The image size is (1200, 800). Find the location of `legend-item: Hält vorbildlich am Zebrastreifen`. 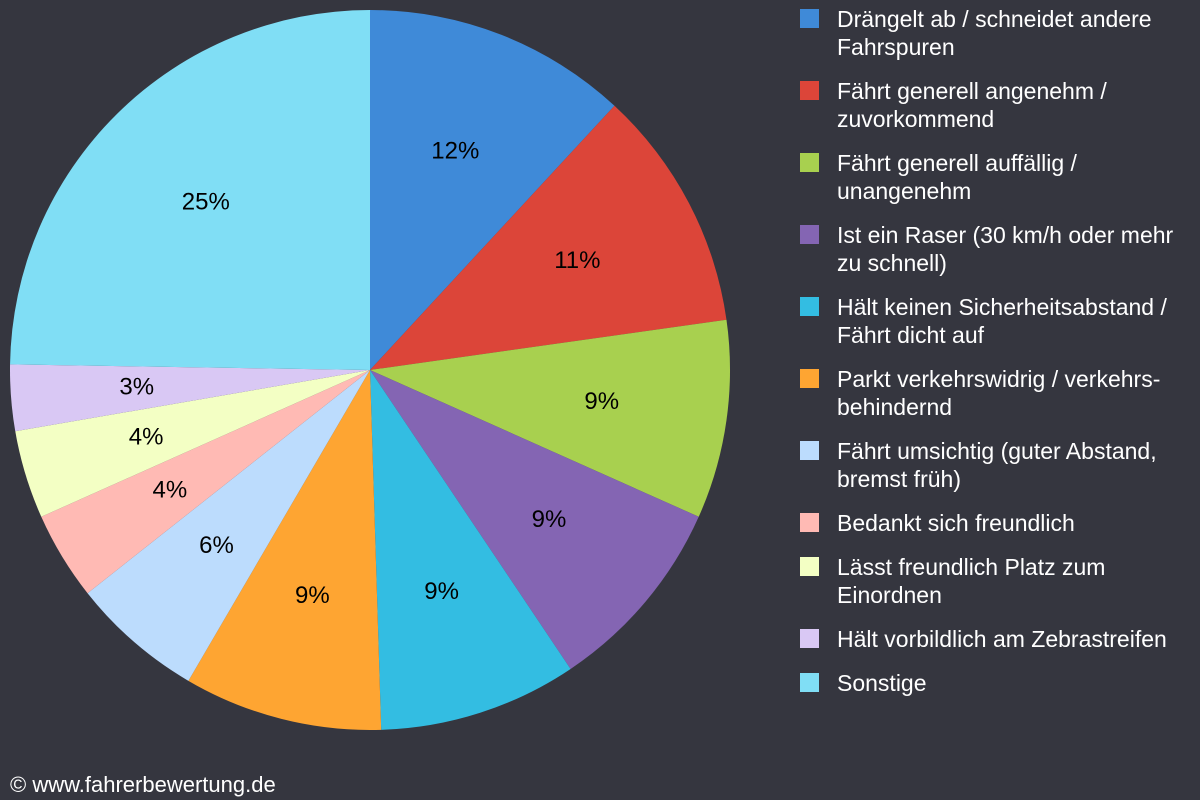

legend-item: Hält vorbildlich am Zebrastreifen is located at coordinates (997, 639).